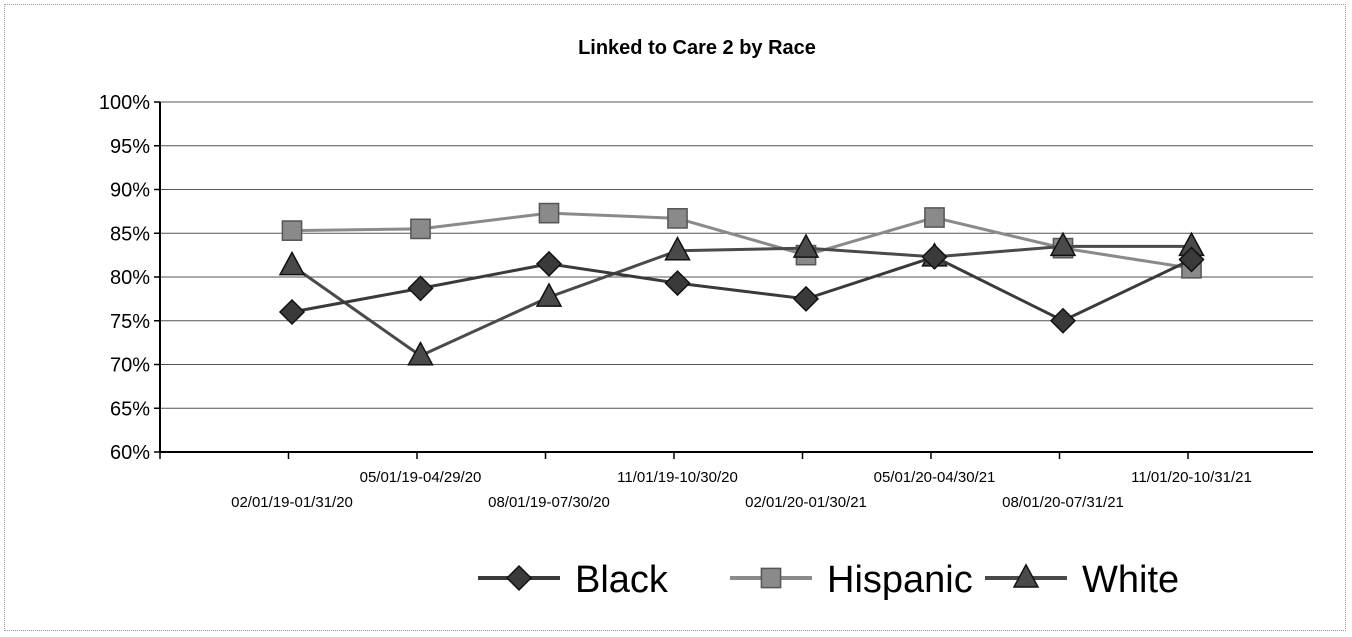 The width and height of the screenshot is (1352, 637). I want to click on y-tick-label: 60%, so click(130, 453).